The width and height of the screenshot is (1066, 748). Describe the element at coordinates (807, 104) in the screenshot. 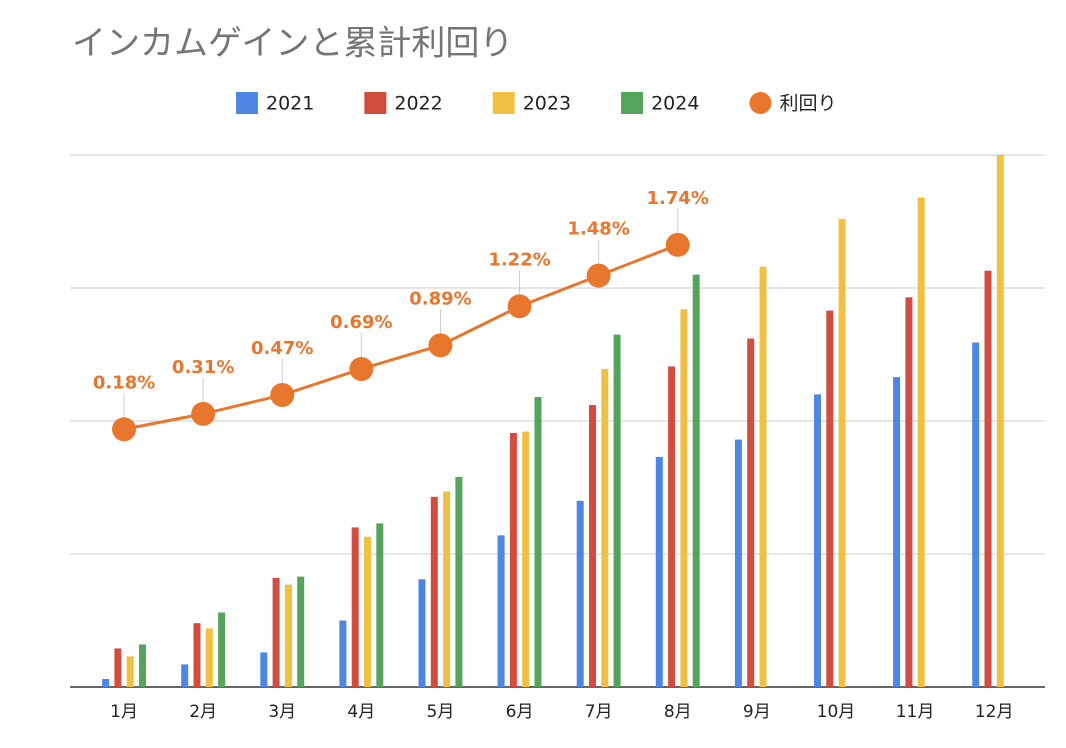

I see `legend-label: 利回り` at that location.